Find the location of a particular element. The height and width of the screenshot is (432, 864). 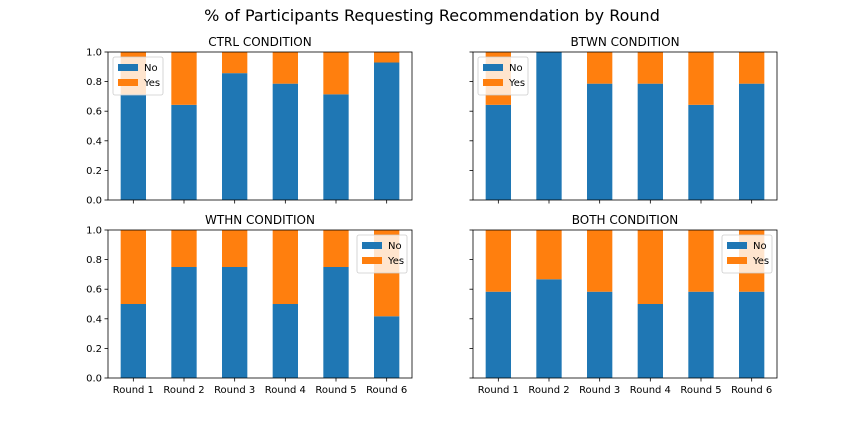

subplot-title: BTWN CONDITION is located at coordinates (624, 42).